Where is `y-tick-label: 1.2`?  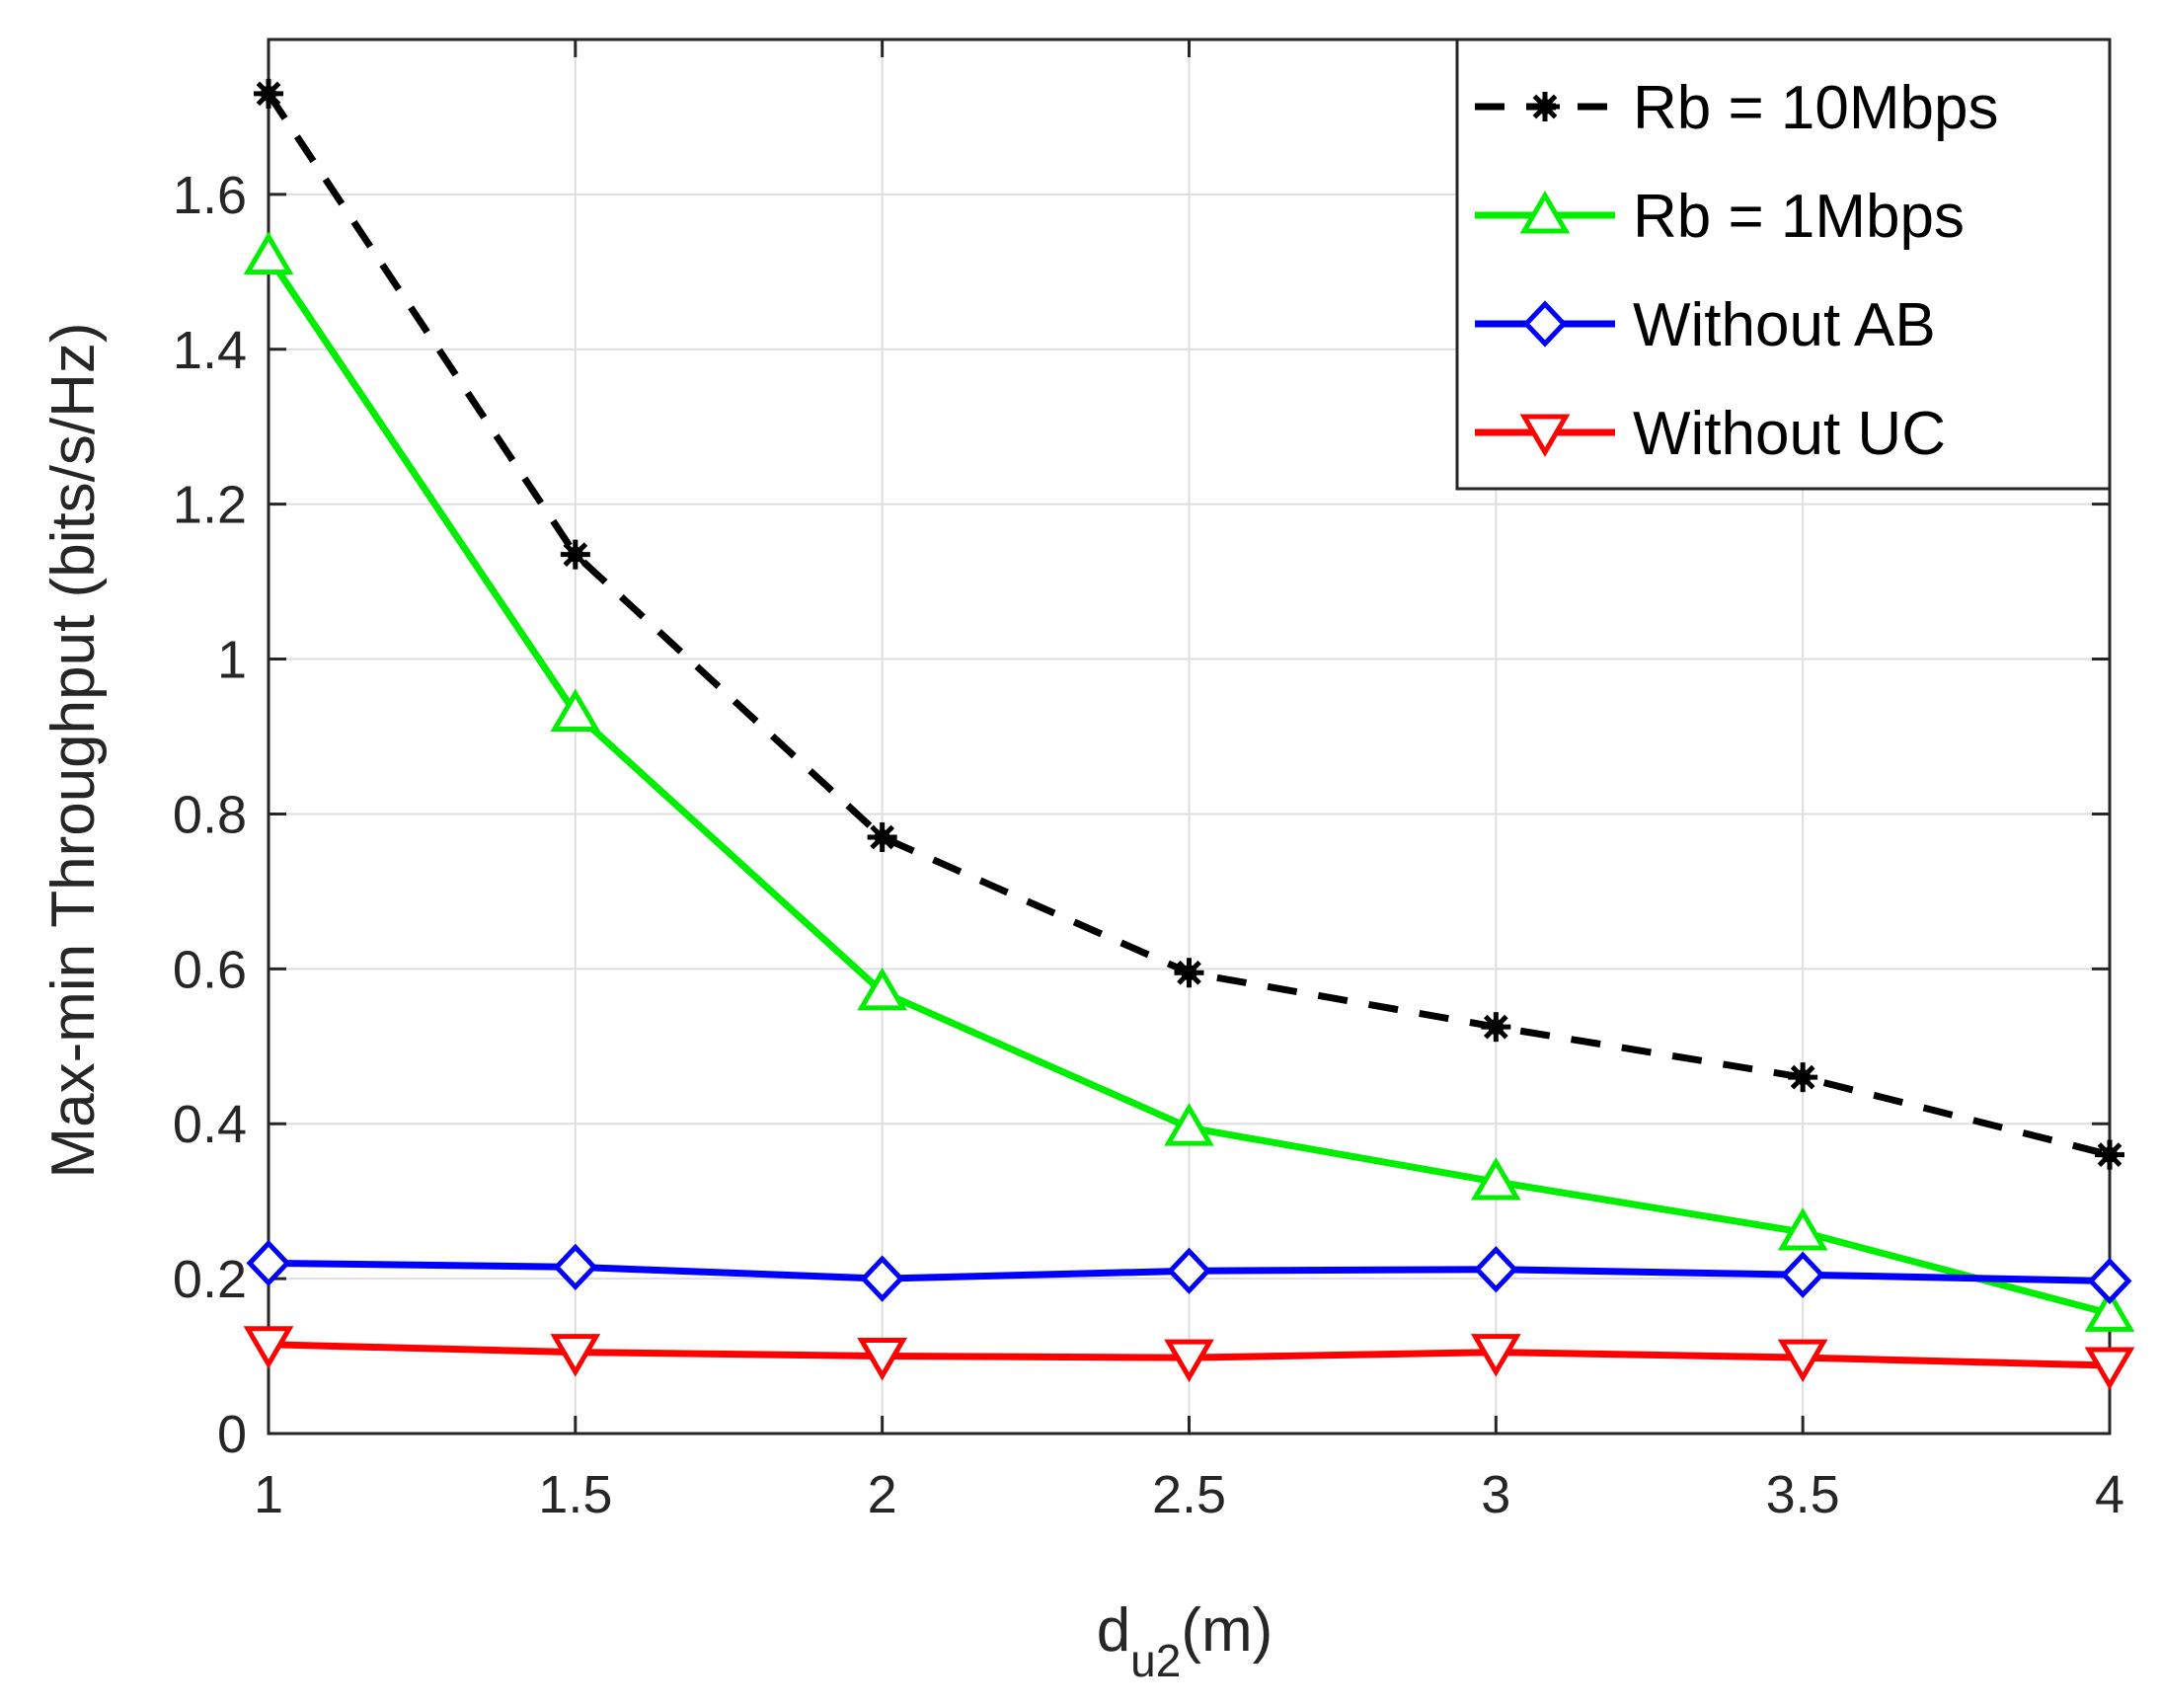 y-tick-label: 1.2 is located at coordinates (210, 505).